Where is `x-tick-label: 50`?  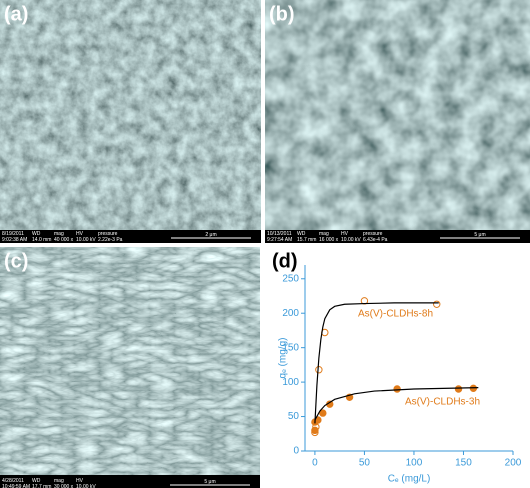
x-tick-label: 50 is located at coordinates (365, 463).